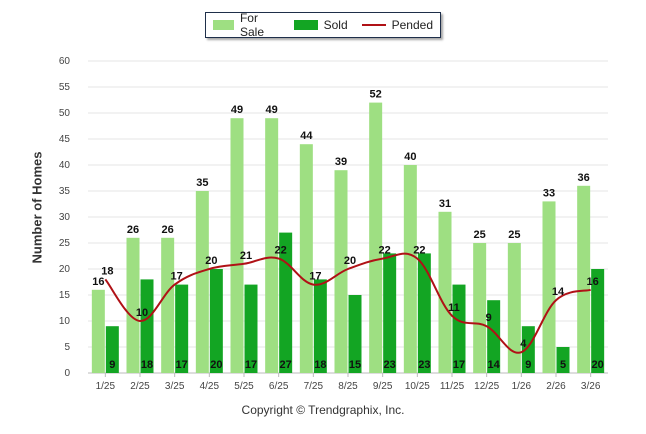 The height and width of the screenshot is (434, 646). I want to click on x-tick-label: 10/25, so click(417, 386).